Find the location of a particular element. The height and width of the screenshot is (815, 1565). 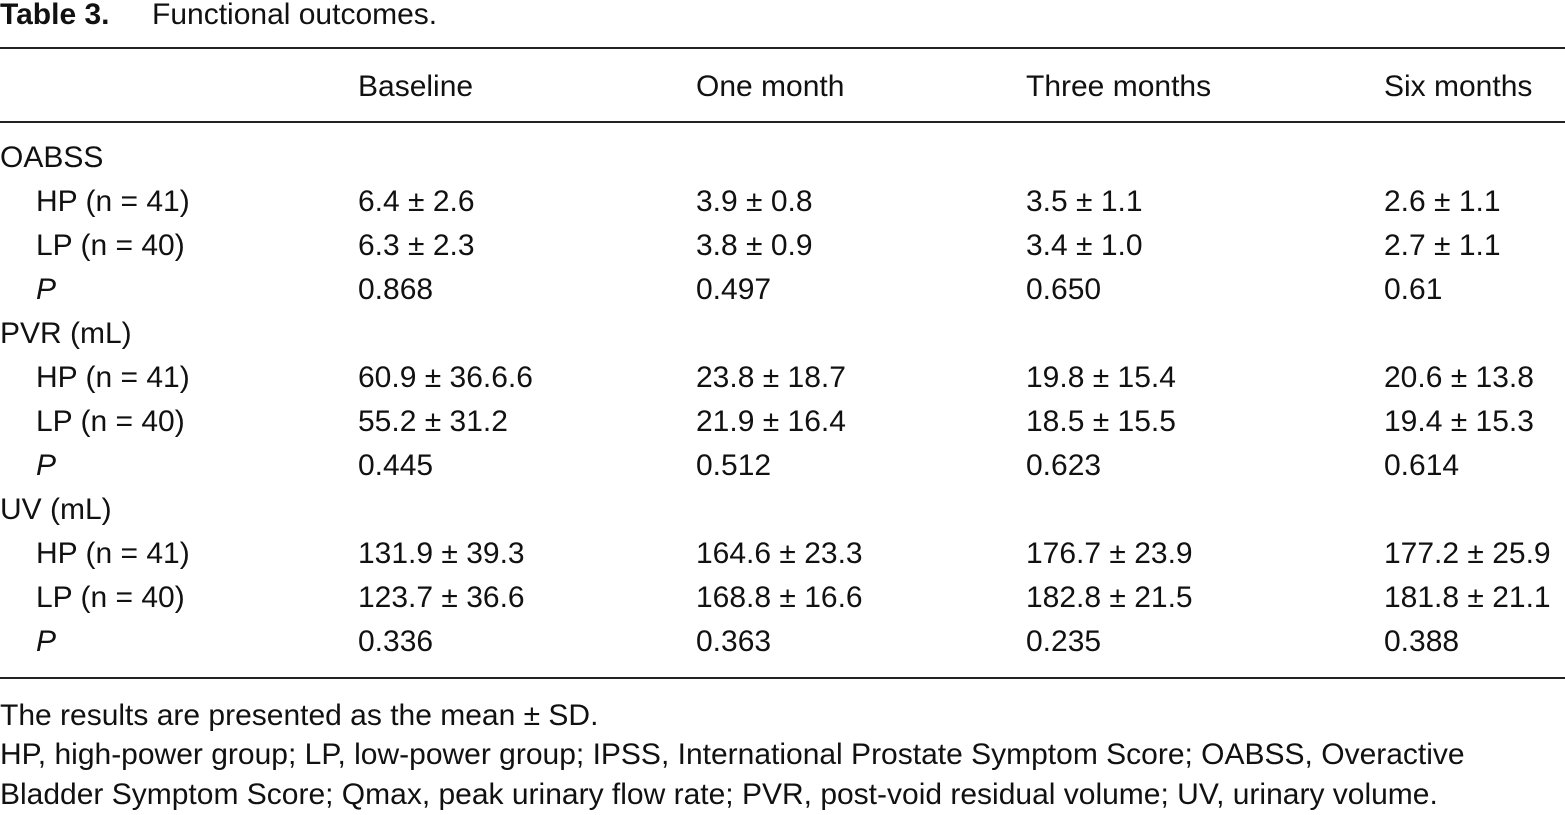

cell: 2.6 ± 1.1 is located at coordinates (1442, 201).